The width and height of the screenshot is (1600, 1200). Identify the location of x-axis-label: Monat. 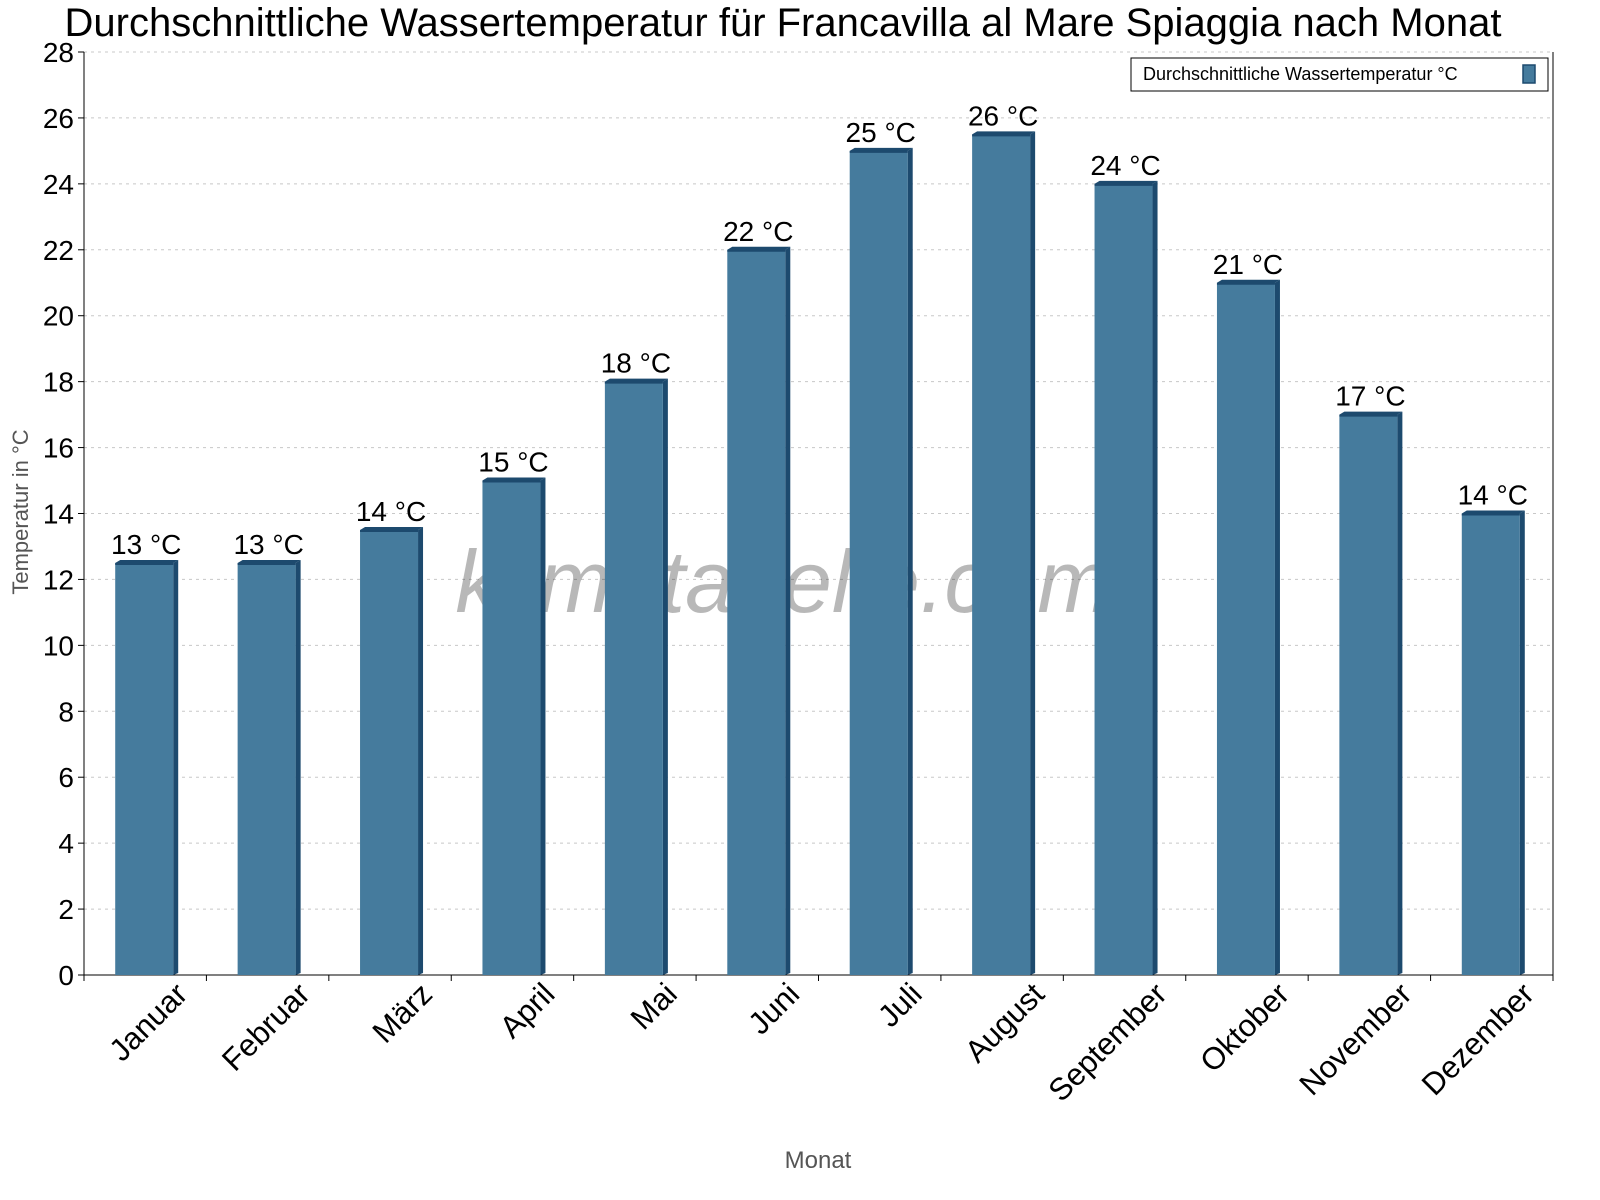
(818, 1160).